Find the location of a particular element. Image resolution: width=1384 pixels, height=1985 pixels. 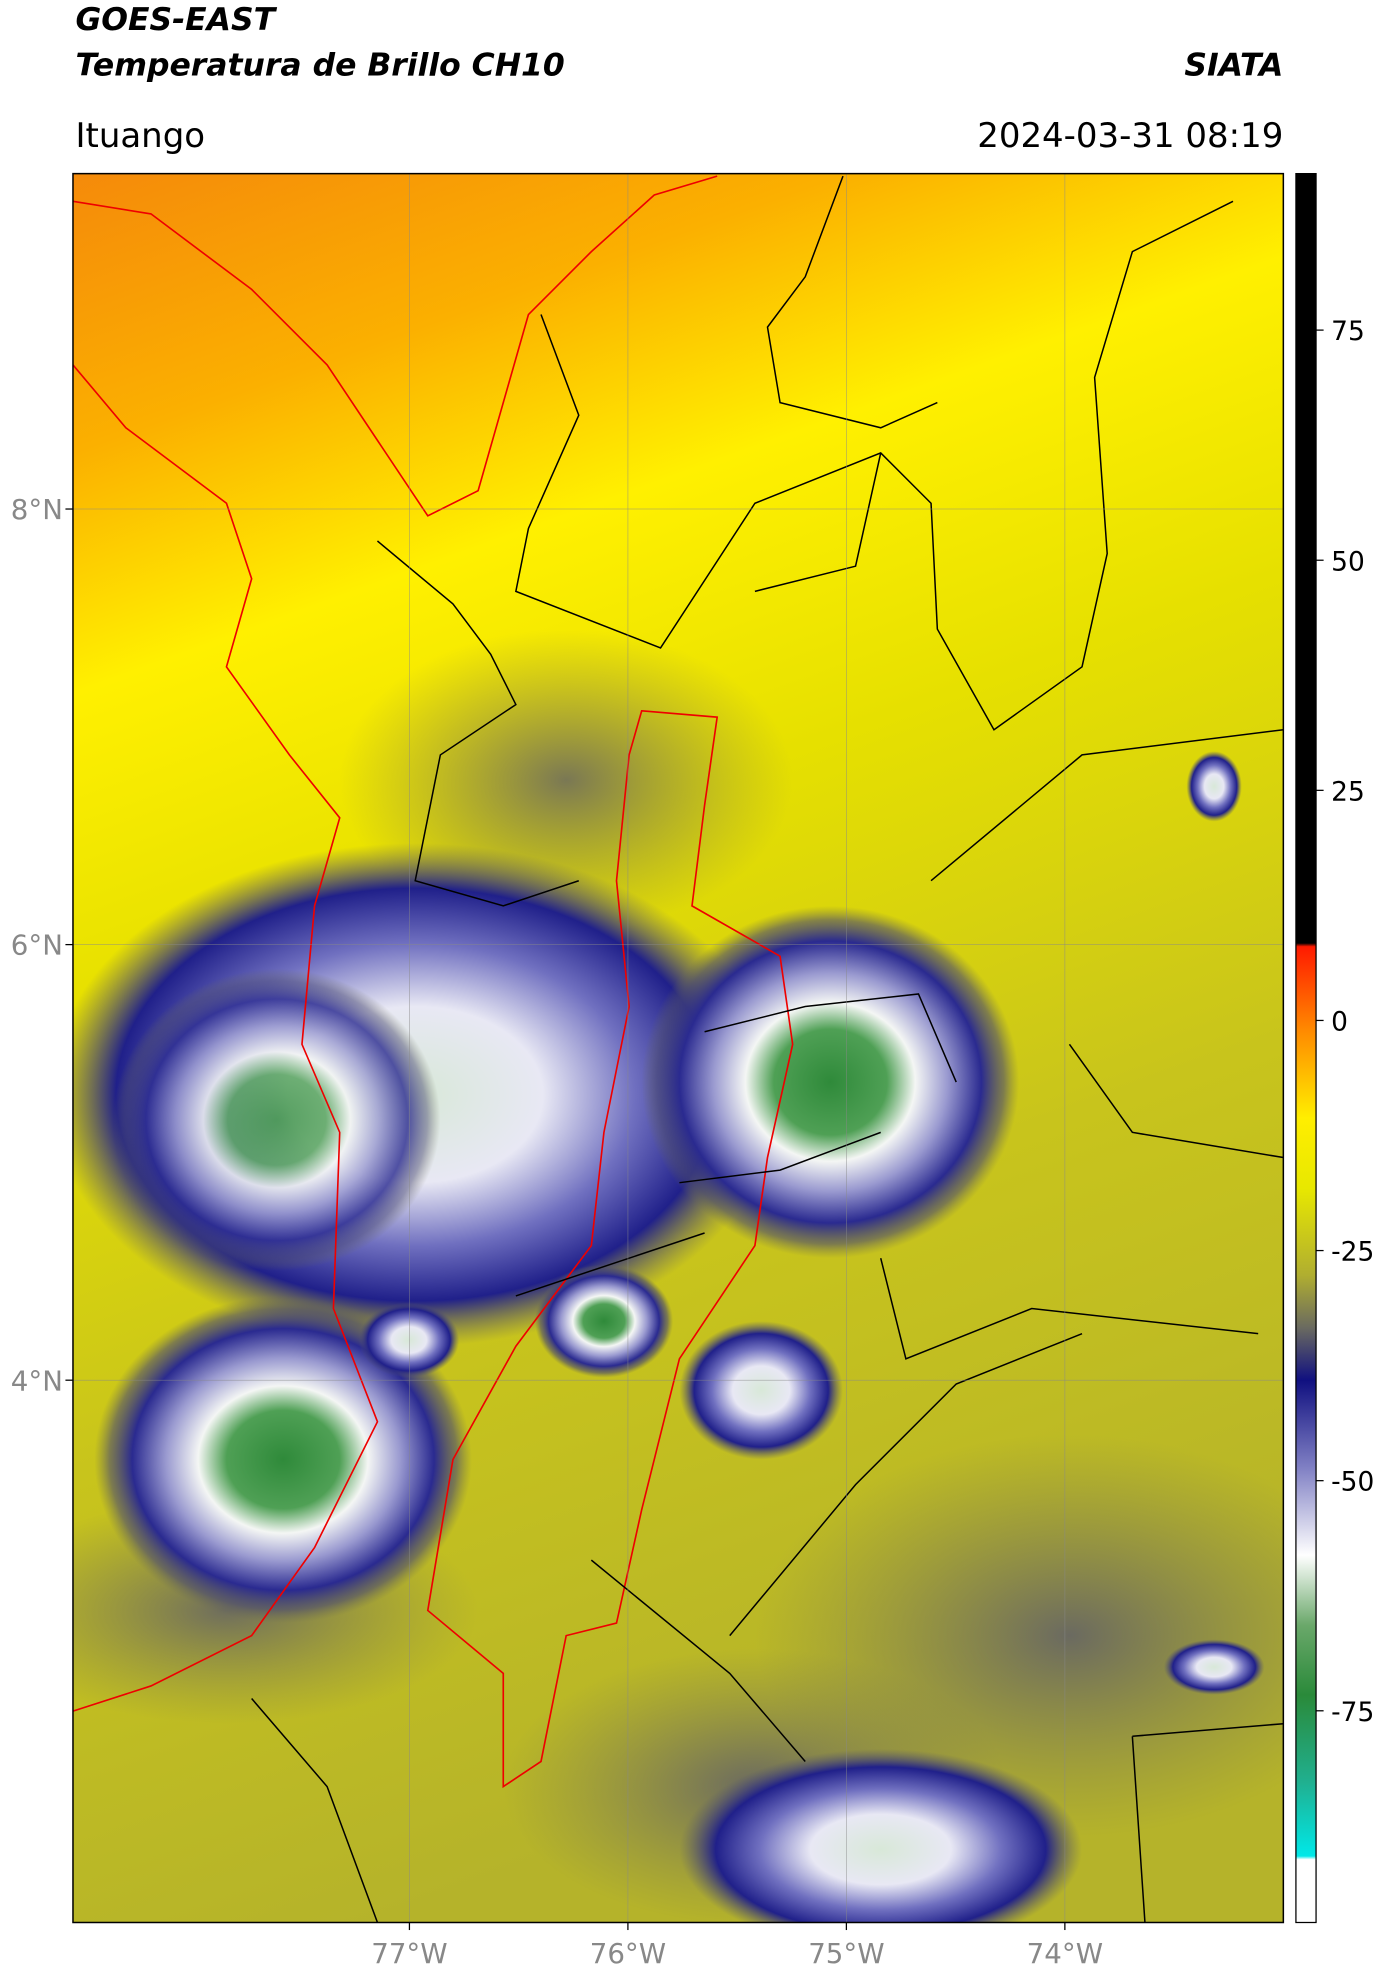

subtitle: Temperatura de Brillo CH10 is located at coordinates (319, 65).